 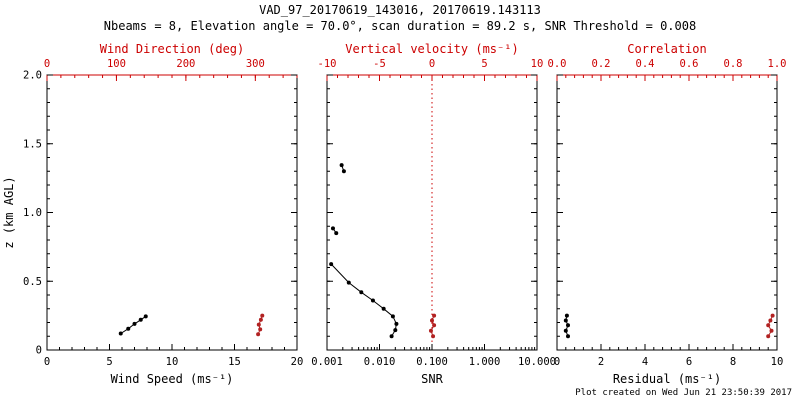 I want to click on tick-label: 200, so click(x=185, y=64).